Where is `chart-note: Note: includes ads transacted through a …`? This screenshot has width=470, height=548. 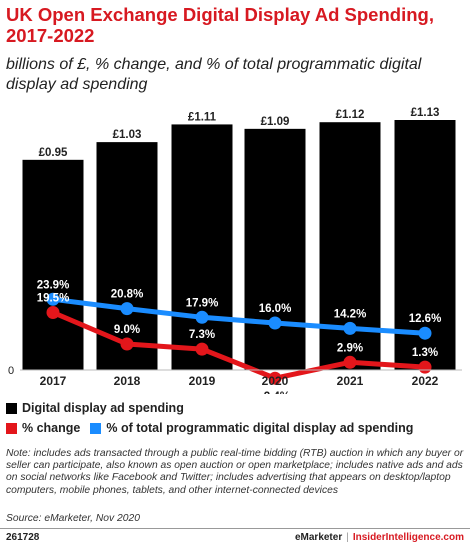 chart-note: Note: includes ads transacted through a … is located at coordinates (235, 472).